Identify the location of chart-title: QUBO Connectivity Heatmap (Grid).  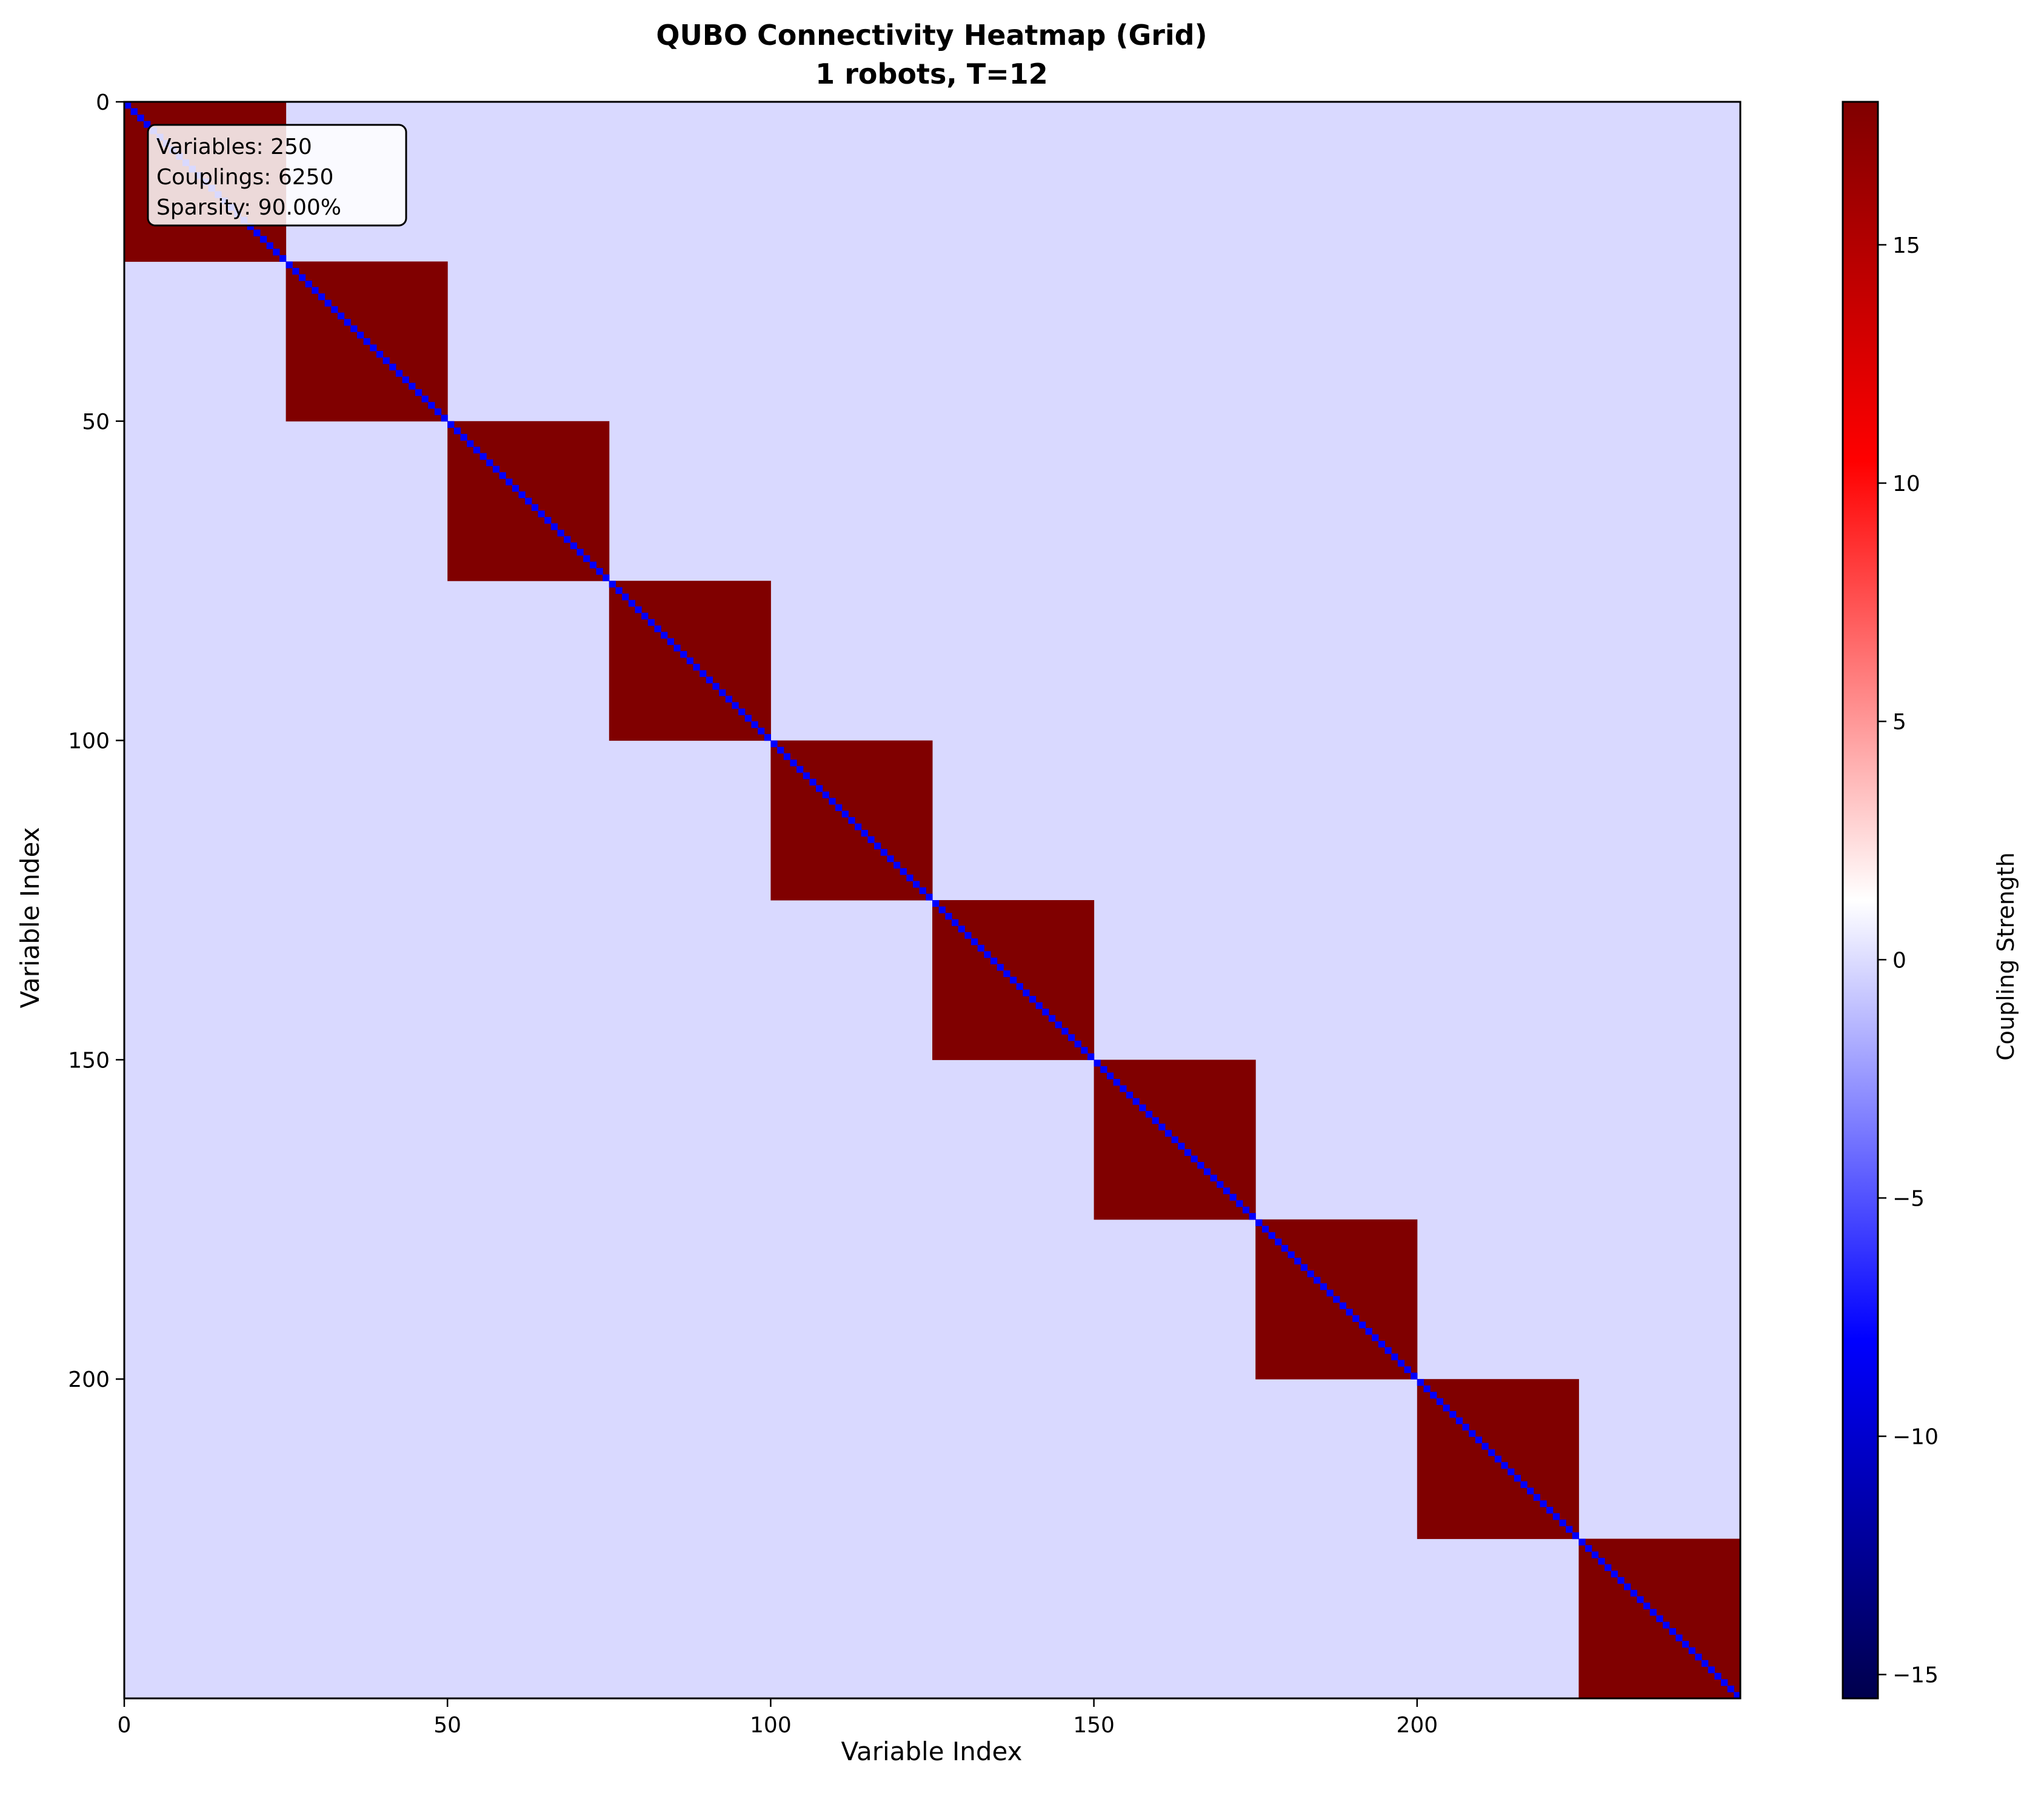
(932, 35).